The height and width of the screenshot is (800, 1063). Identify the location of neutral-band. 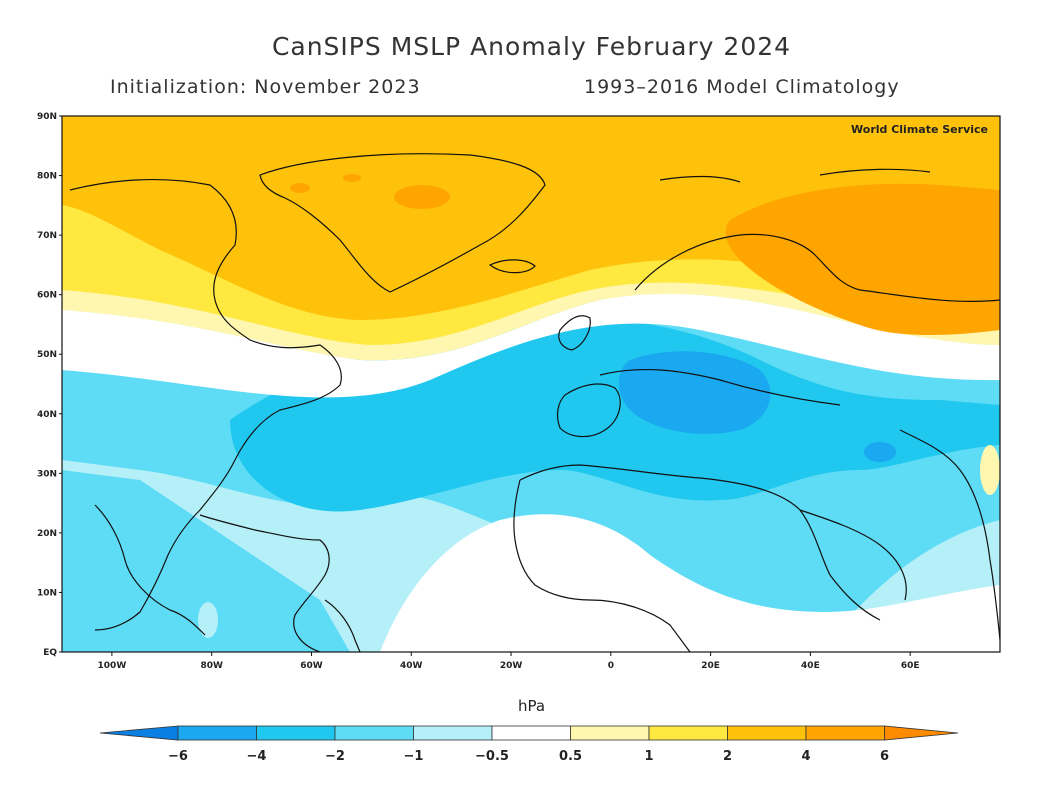
(531, 345).